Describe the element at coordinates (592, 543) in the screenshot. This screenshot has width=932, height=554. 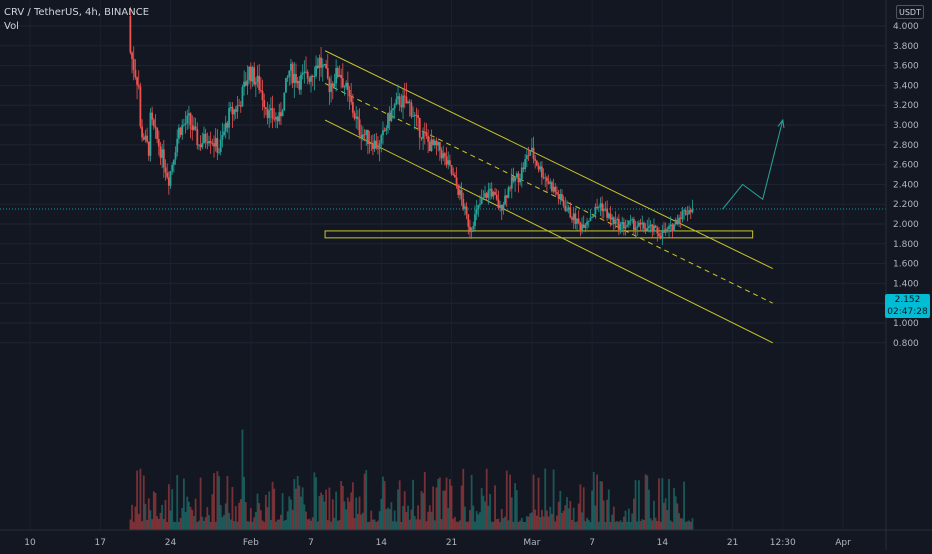
I see `x-tick-label: 7` at that location.